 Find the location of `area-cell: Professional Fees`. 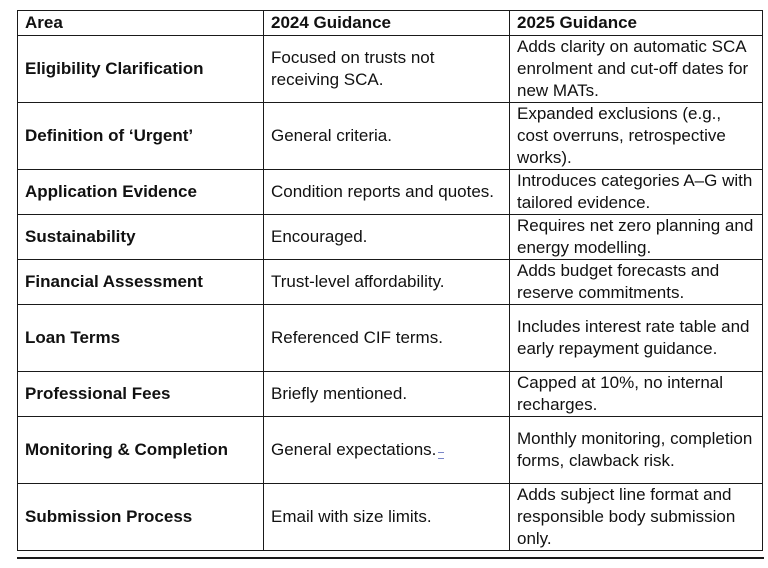

area-cell: Professional Fees is located at coordinates (140, 394).